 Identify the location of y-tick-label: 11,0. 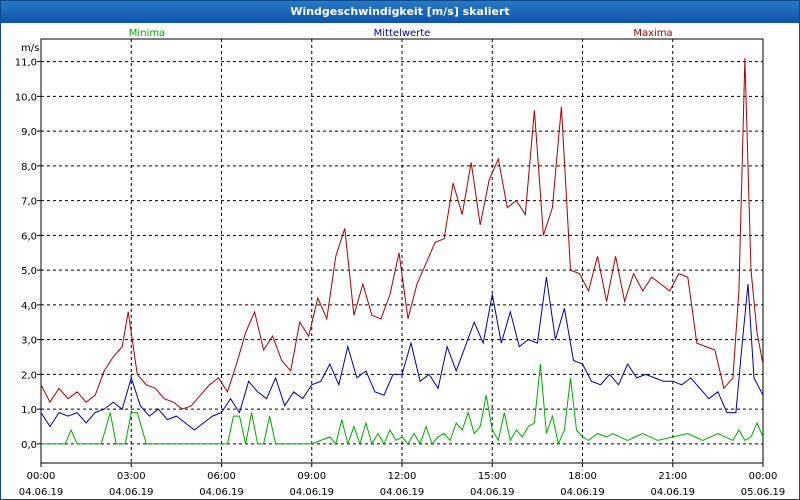
(26, 63).